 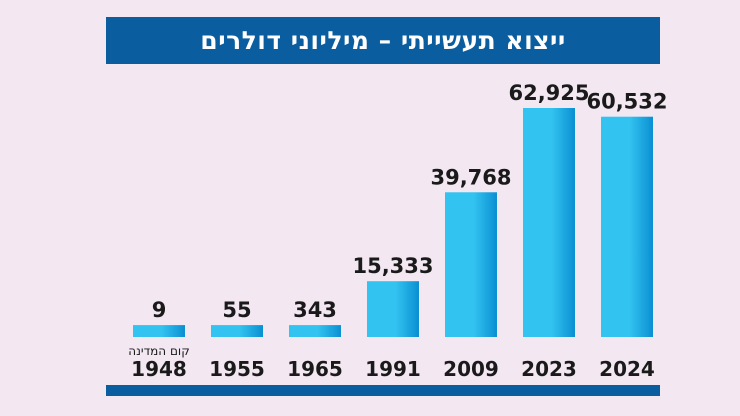 What do you see at coordinates (158, 351) in the screenshot?
I see `annotation-1948: קום המדינה` at bounding box center [158, 351].